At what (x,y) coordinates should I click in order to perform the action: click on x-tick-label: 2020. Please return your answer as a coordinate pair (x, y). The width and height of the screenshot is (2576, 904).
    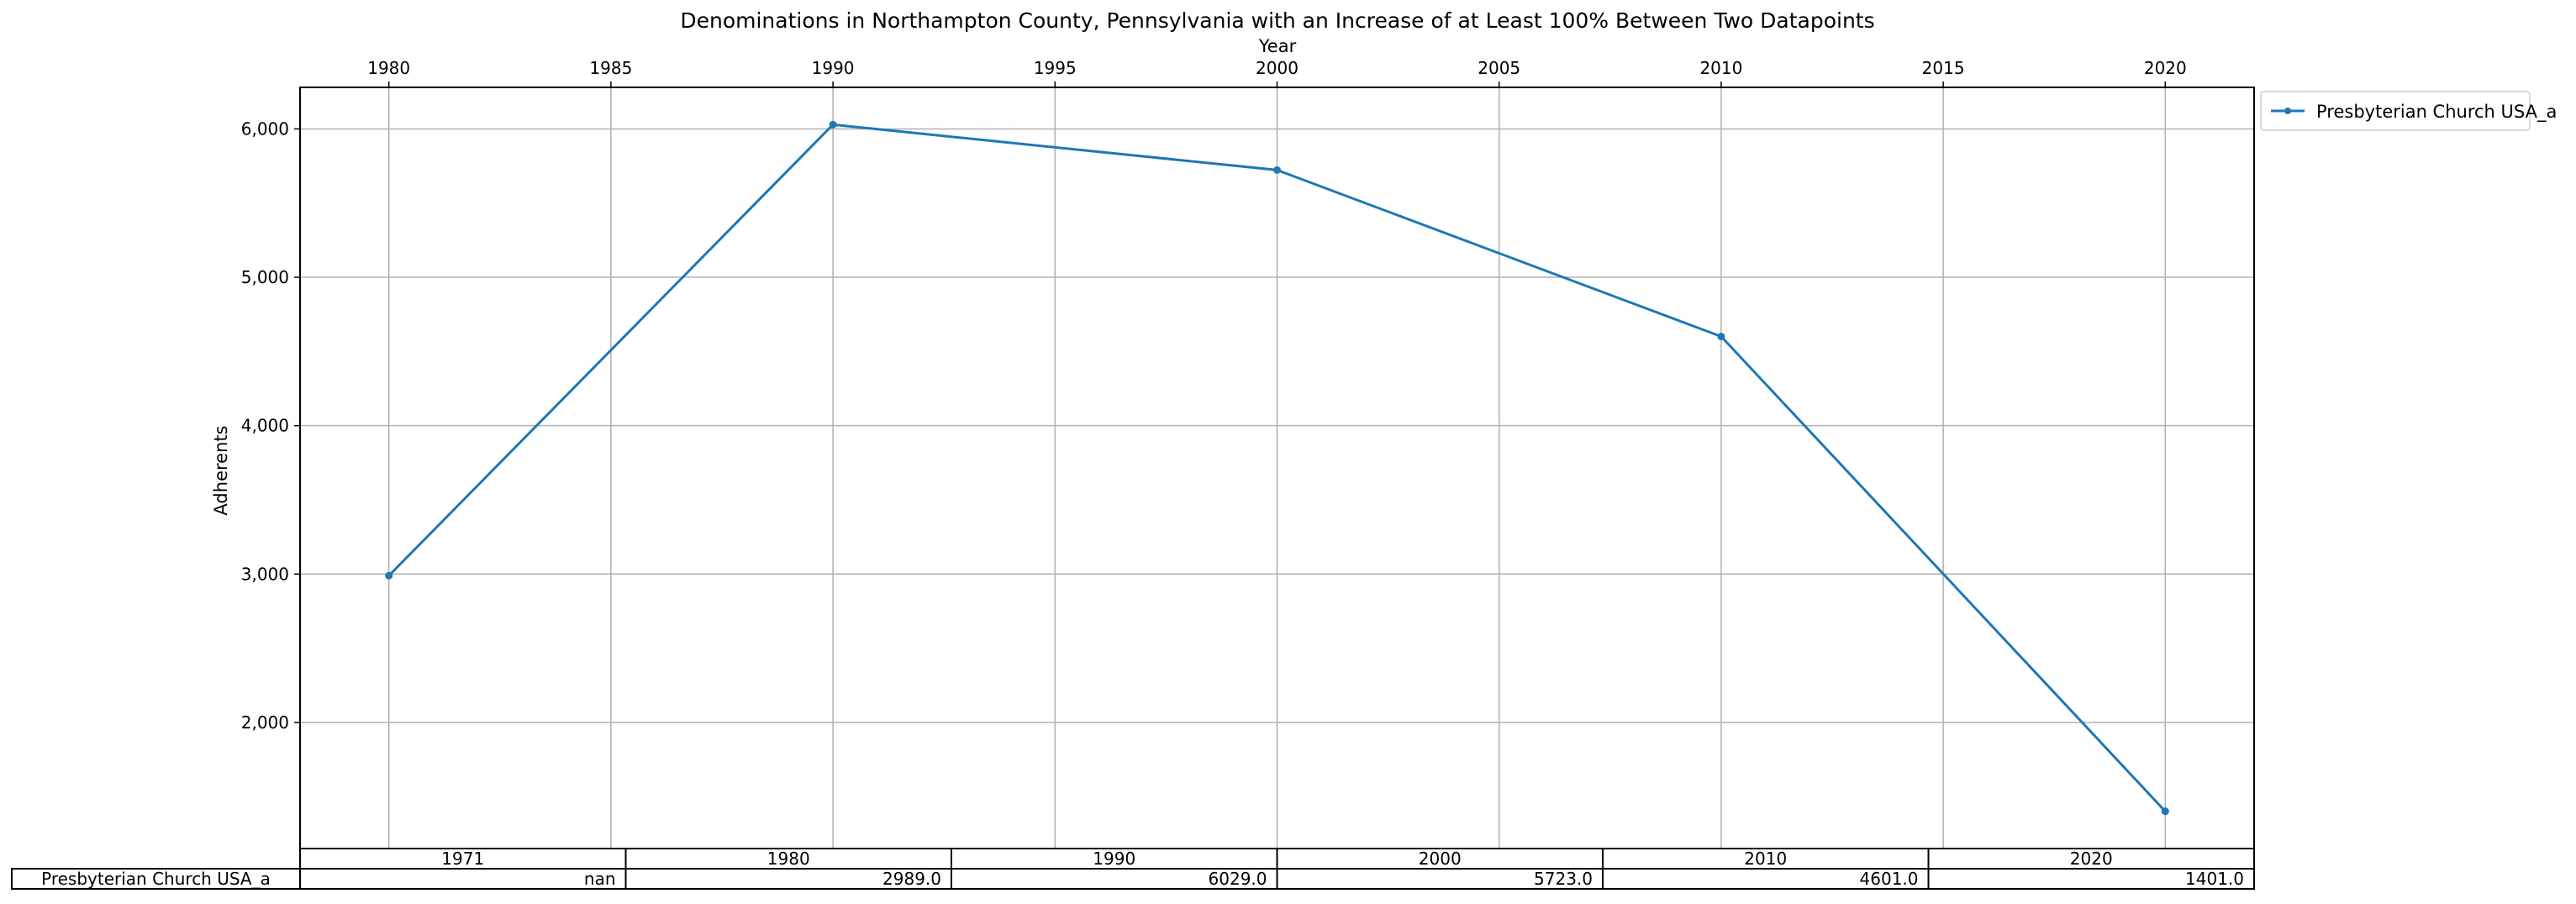
    Looking at the image, I should click on (2165, 68).